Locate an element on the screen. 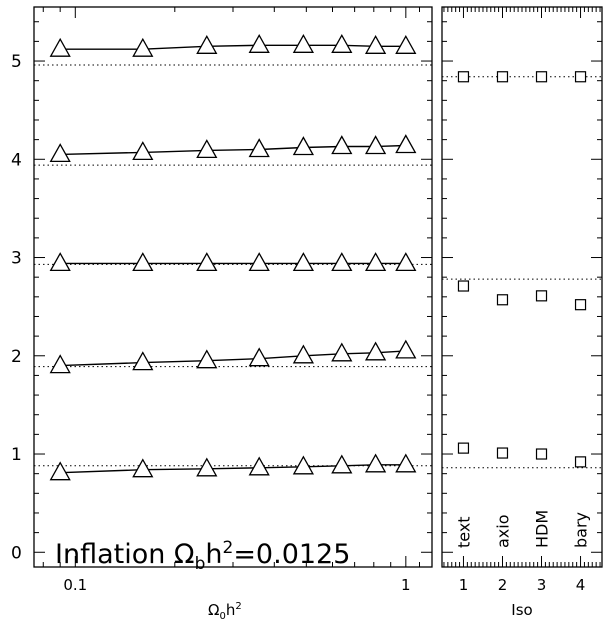 This screenshot has width=607, height=626. right-point-labels: text axio HDM bary is located at coordinates (522, 529).